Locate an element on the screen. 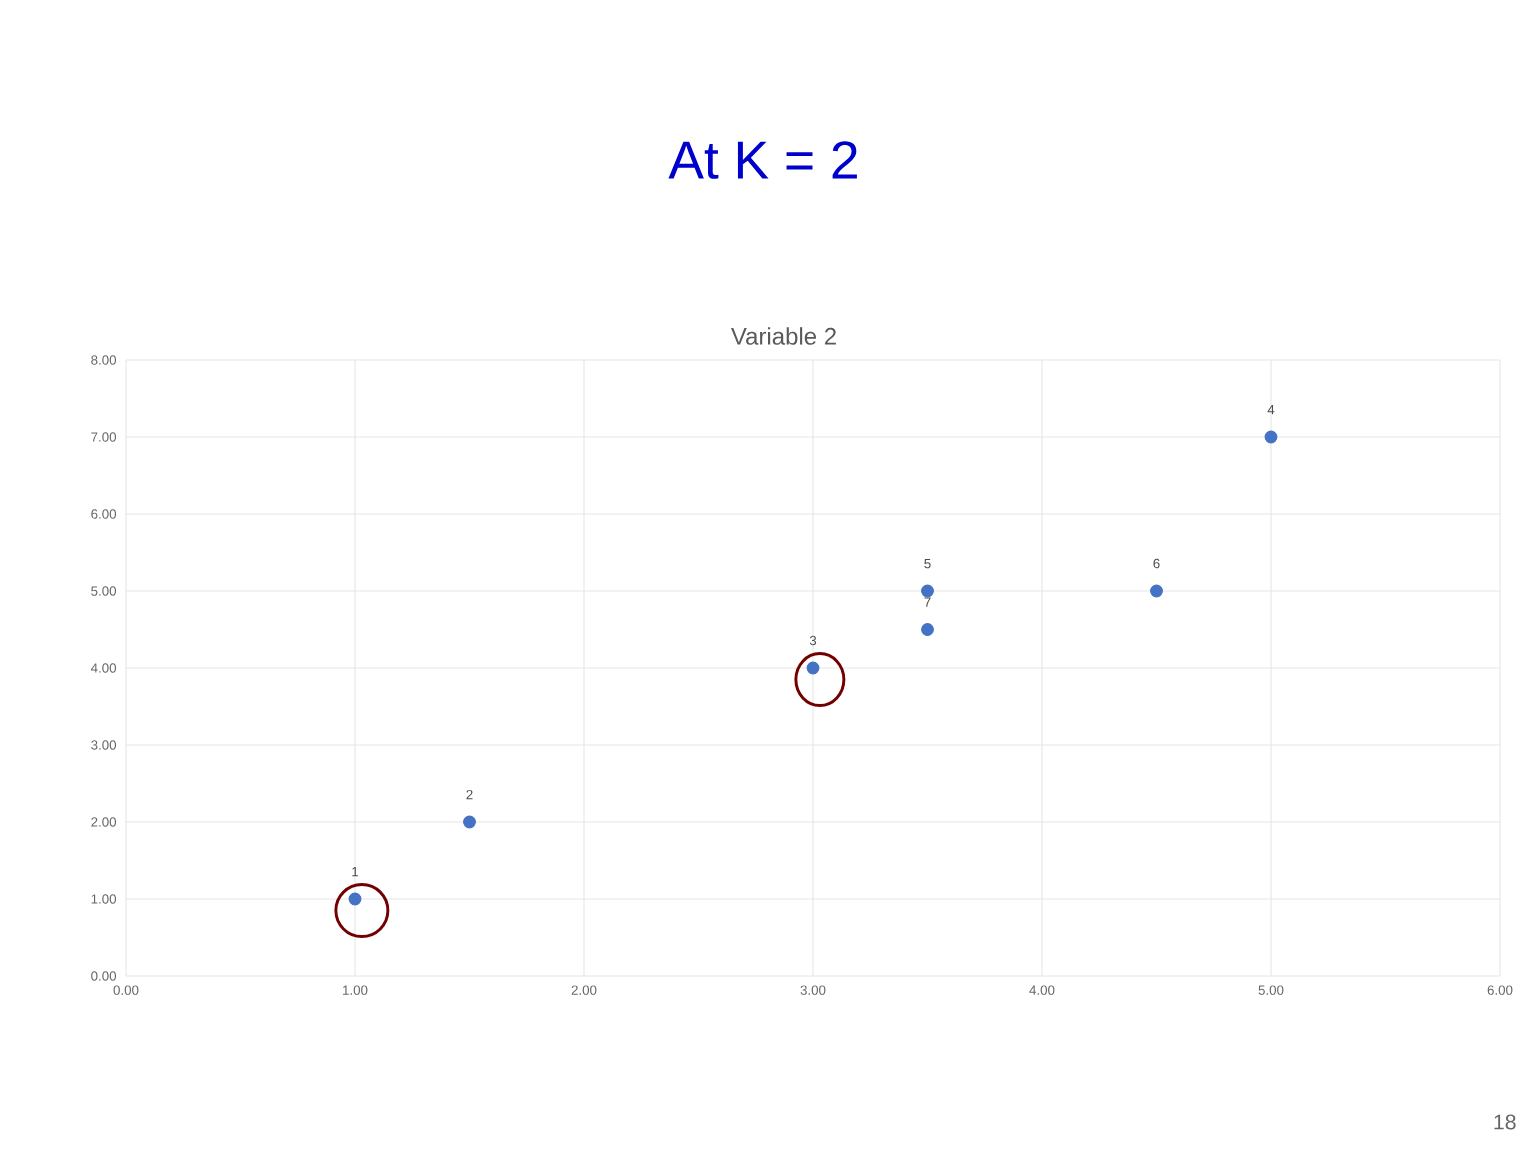 The width and height of the screenshot is (1530, 1160). chart-title: At K = 2 is located at coordinates (762, 160).